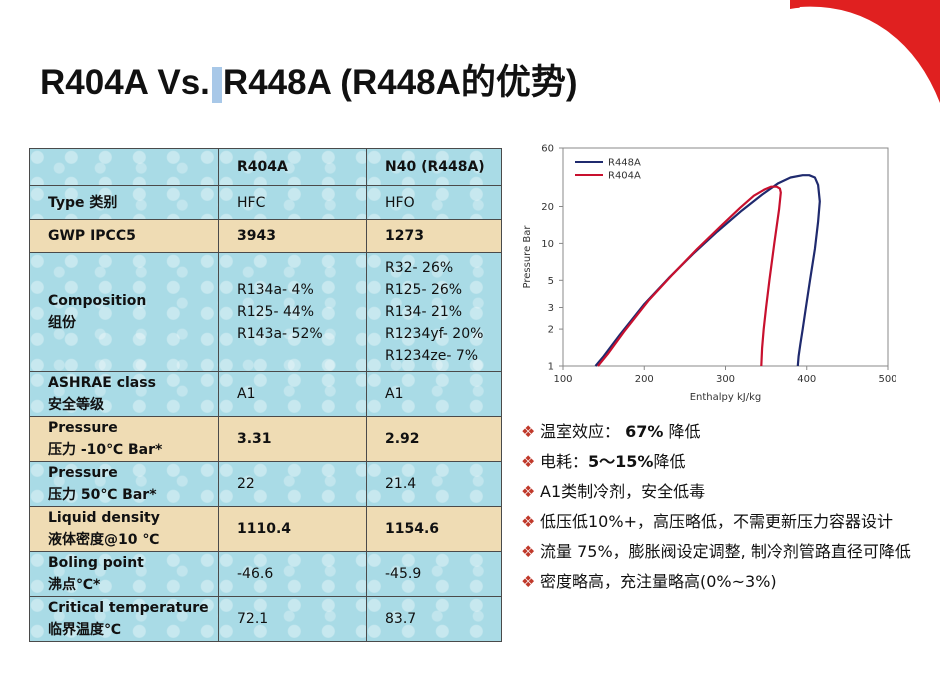  I want to click on plot-area, so click(725, 257).